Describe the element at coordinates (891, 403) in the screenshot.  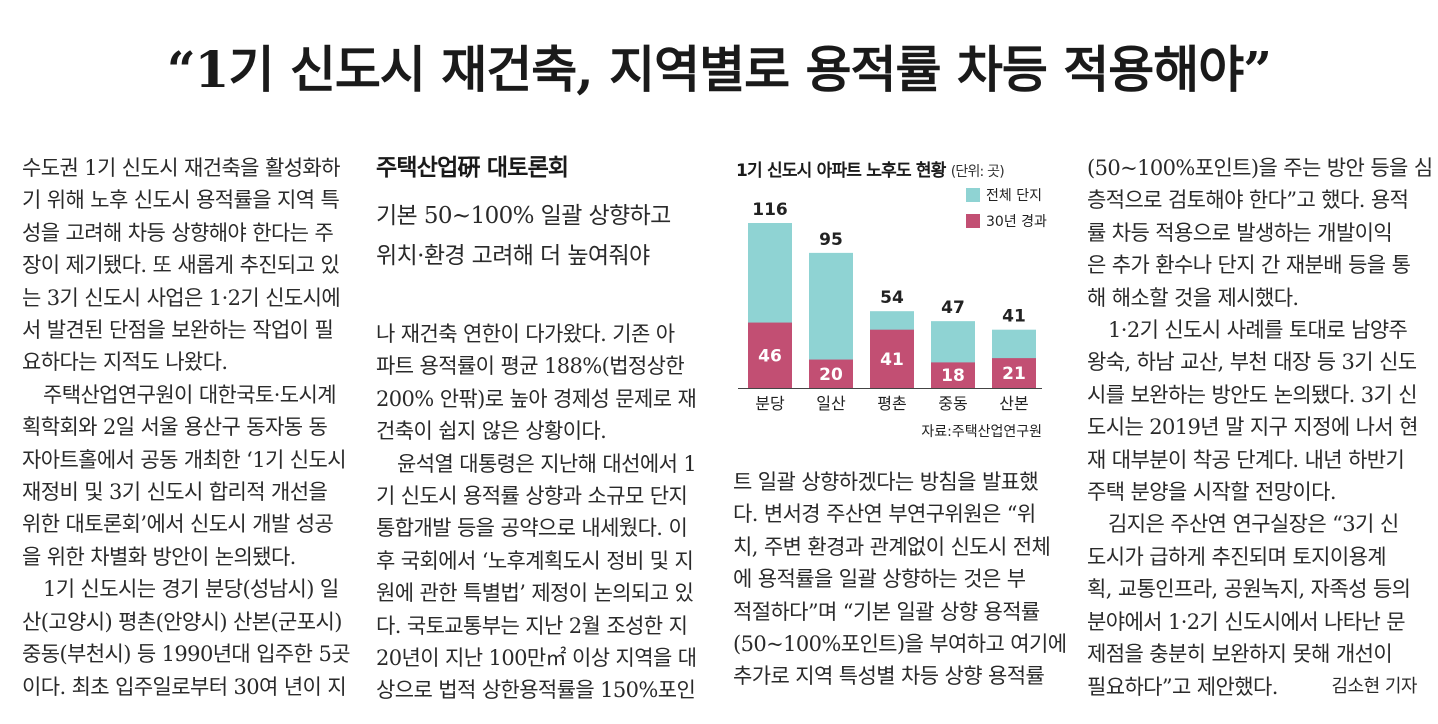
I see `category-label: 평촌` at that location.